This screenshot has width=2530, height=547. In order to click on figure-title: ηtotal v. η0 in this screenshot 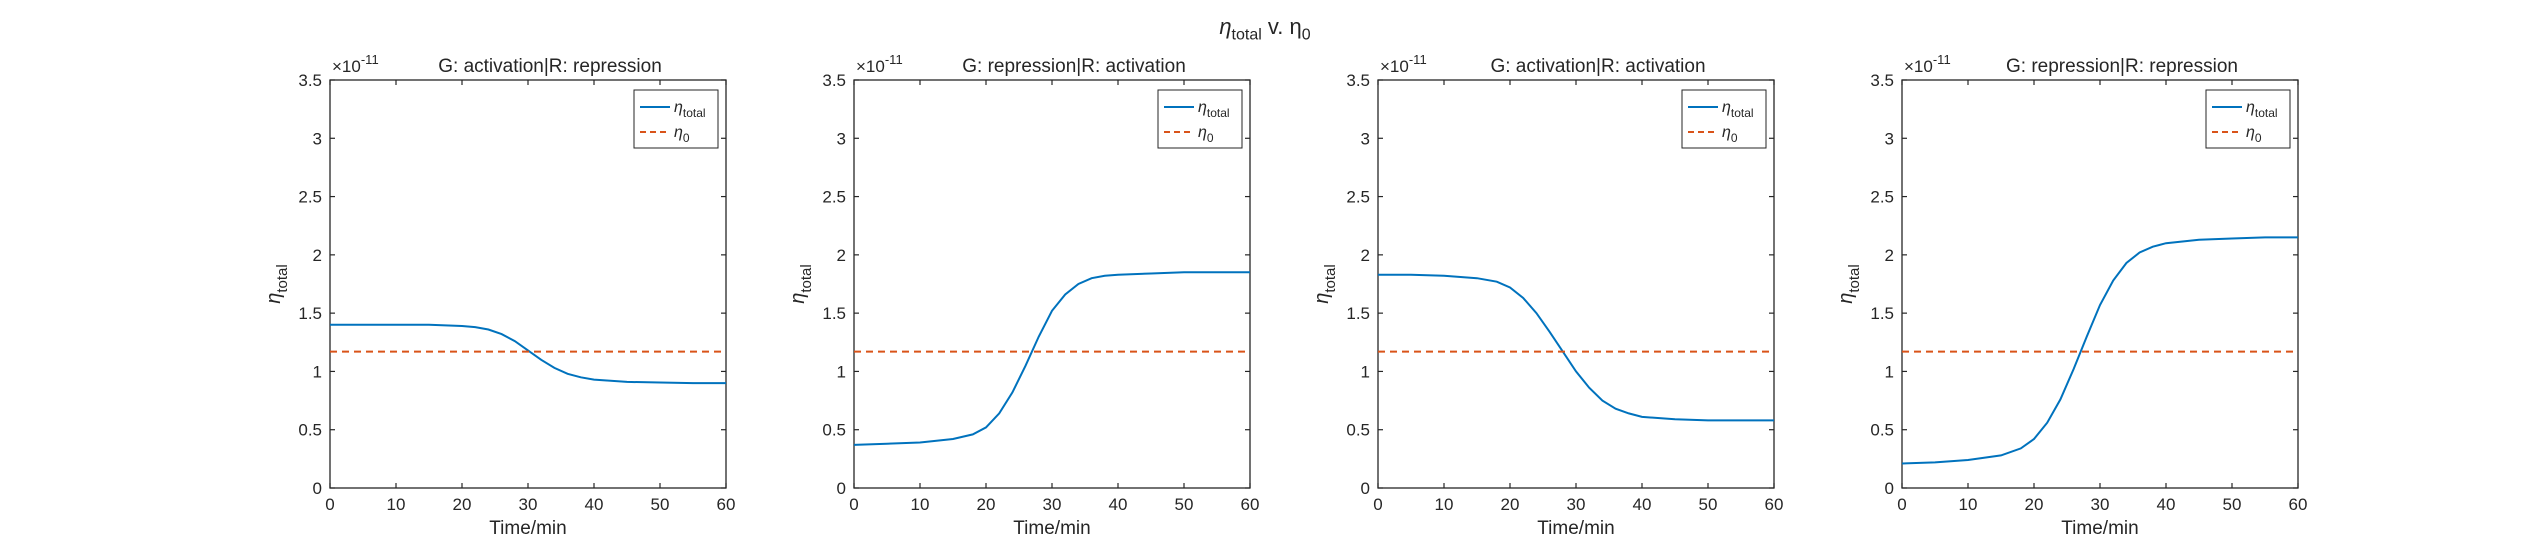, I will do `click(1265, 29)`.